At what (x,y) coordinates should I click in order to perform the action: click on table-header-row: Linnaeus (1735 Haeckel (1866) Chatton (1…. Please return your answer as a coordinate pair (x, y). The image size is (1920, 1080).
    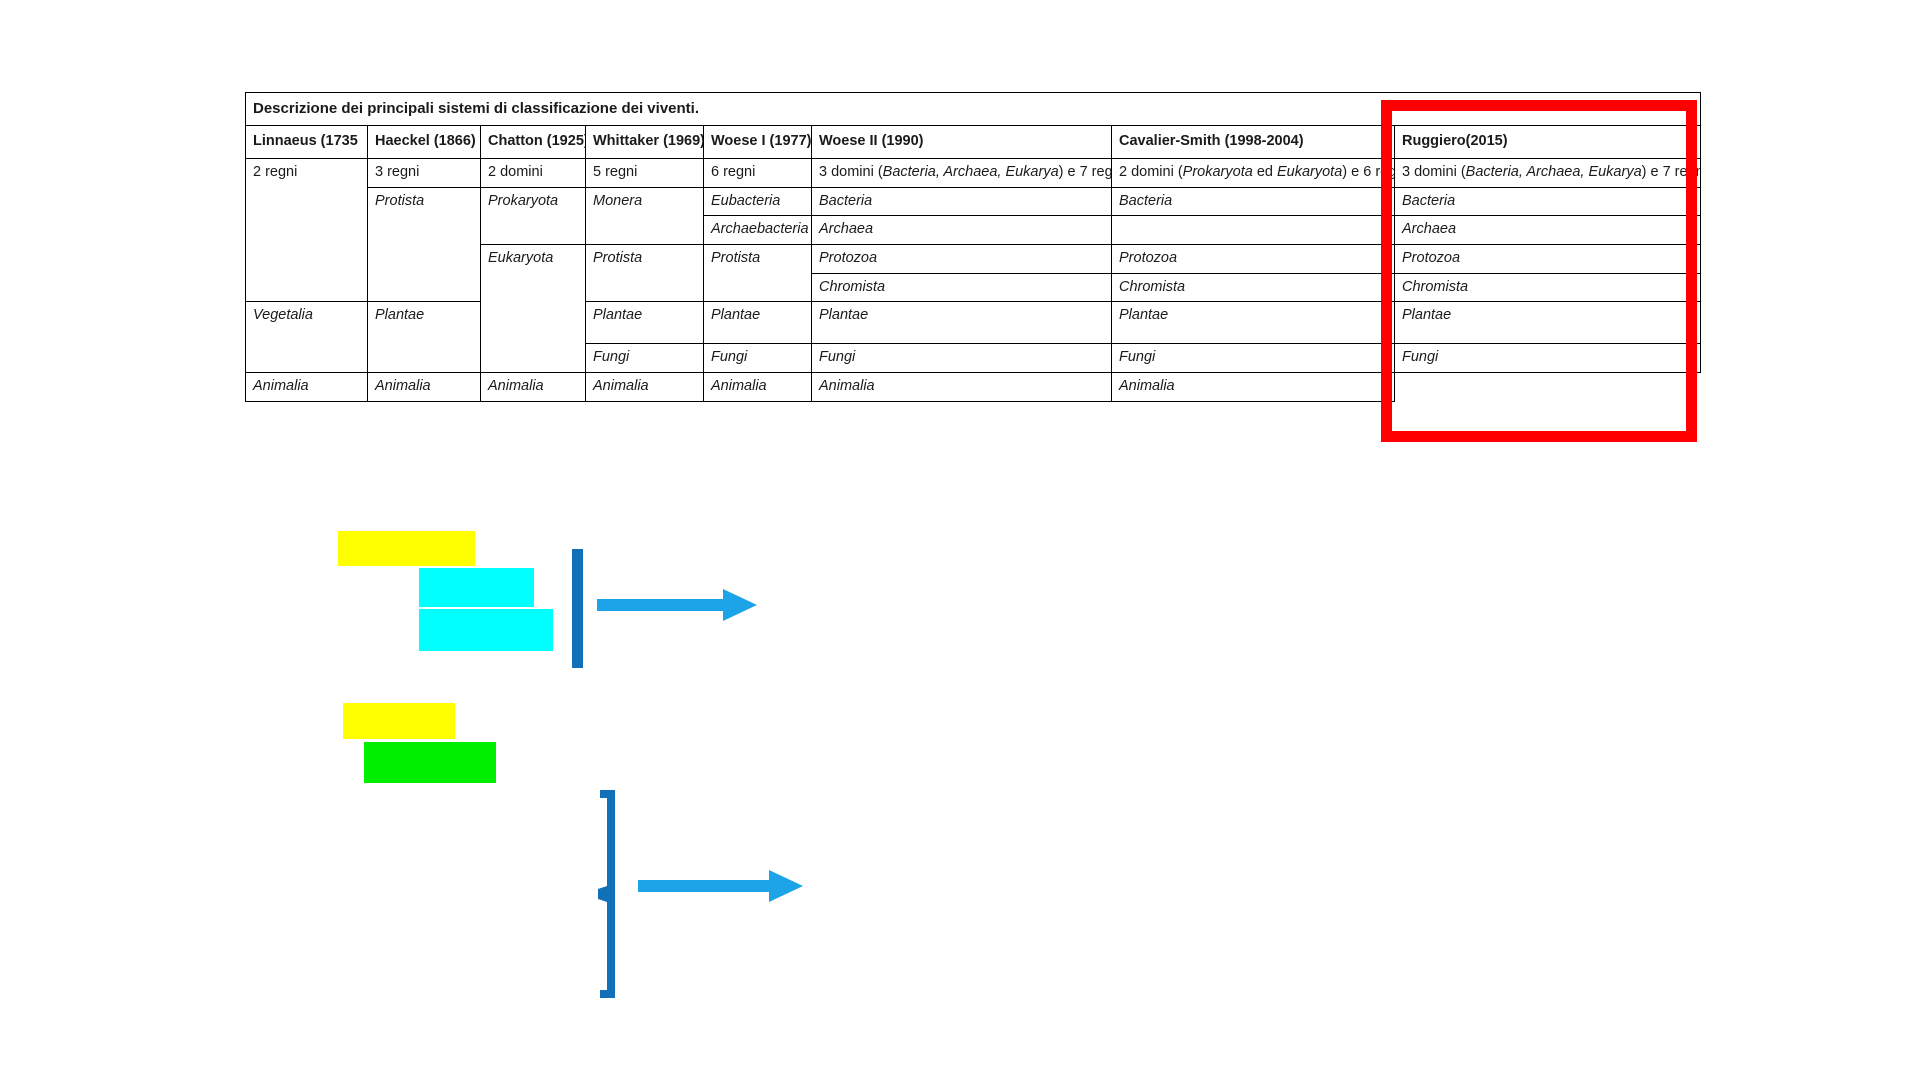
    Looking at the image, I should click on (973, 142).